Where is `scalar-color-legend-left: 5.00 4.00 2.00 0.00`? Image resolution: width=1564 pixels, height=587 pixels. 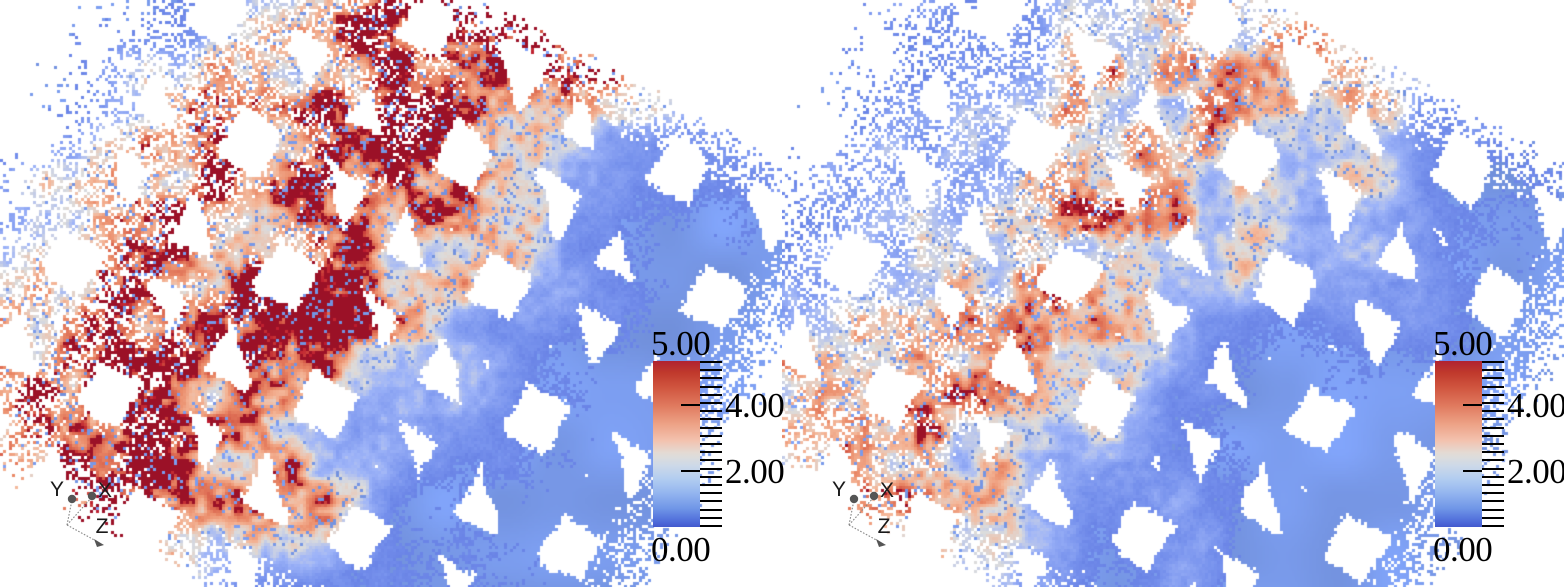 scalar-color-legend-left: 5.00 4.00 2.00 0.00 is located at coordinates (715, 454).